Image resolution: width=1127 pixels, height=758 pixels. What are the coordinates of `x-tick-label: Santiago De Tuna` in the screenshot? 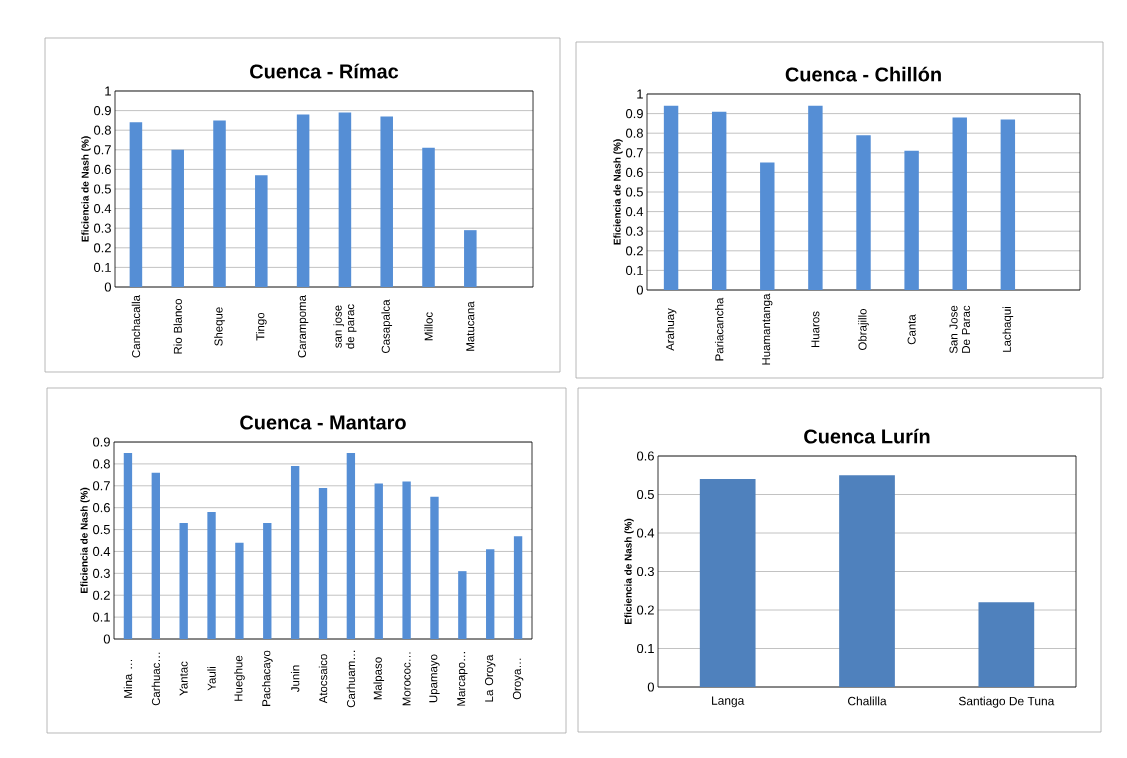 It's located at (1006, 702).